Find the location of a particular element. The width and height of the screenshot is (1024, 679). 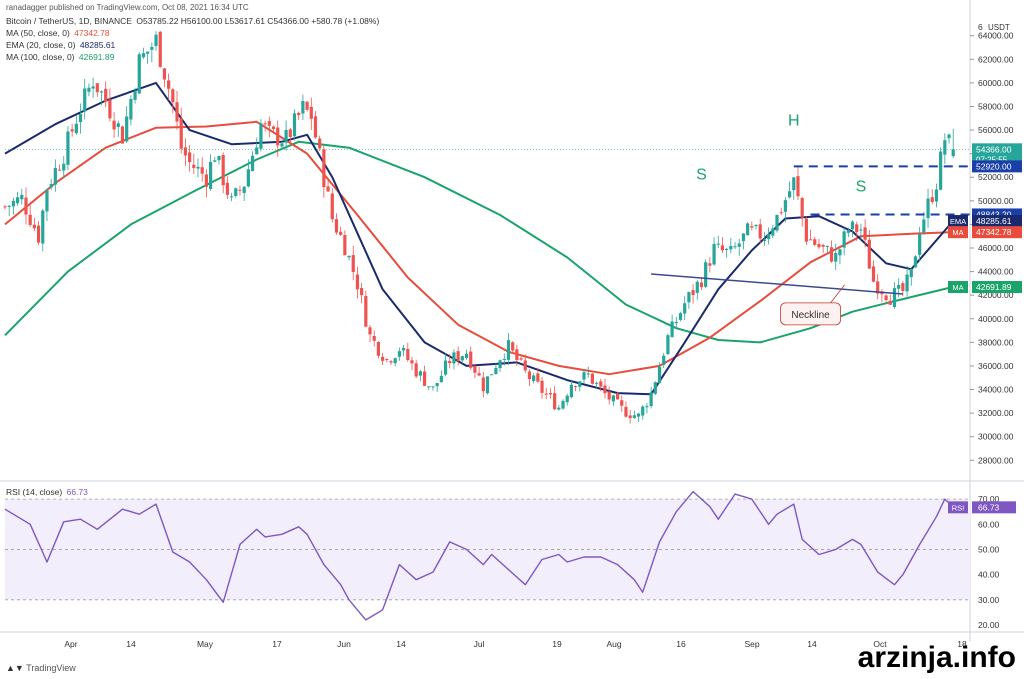

ma100-legend: MA (100, close, 0) 42691.89 is located at coordinates (60, 57).